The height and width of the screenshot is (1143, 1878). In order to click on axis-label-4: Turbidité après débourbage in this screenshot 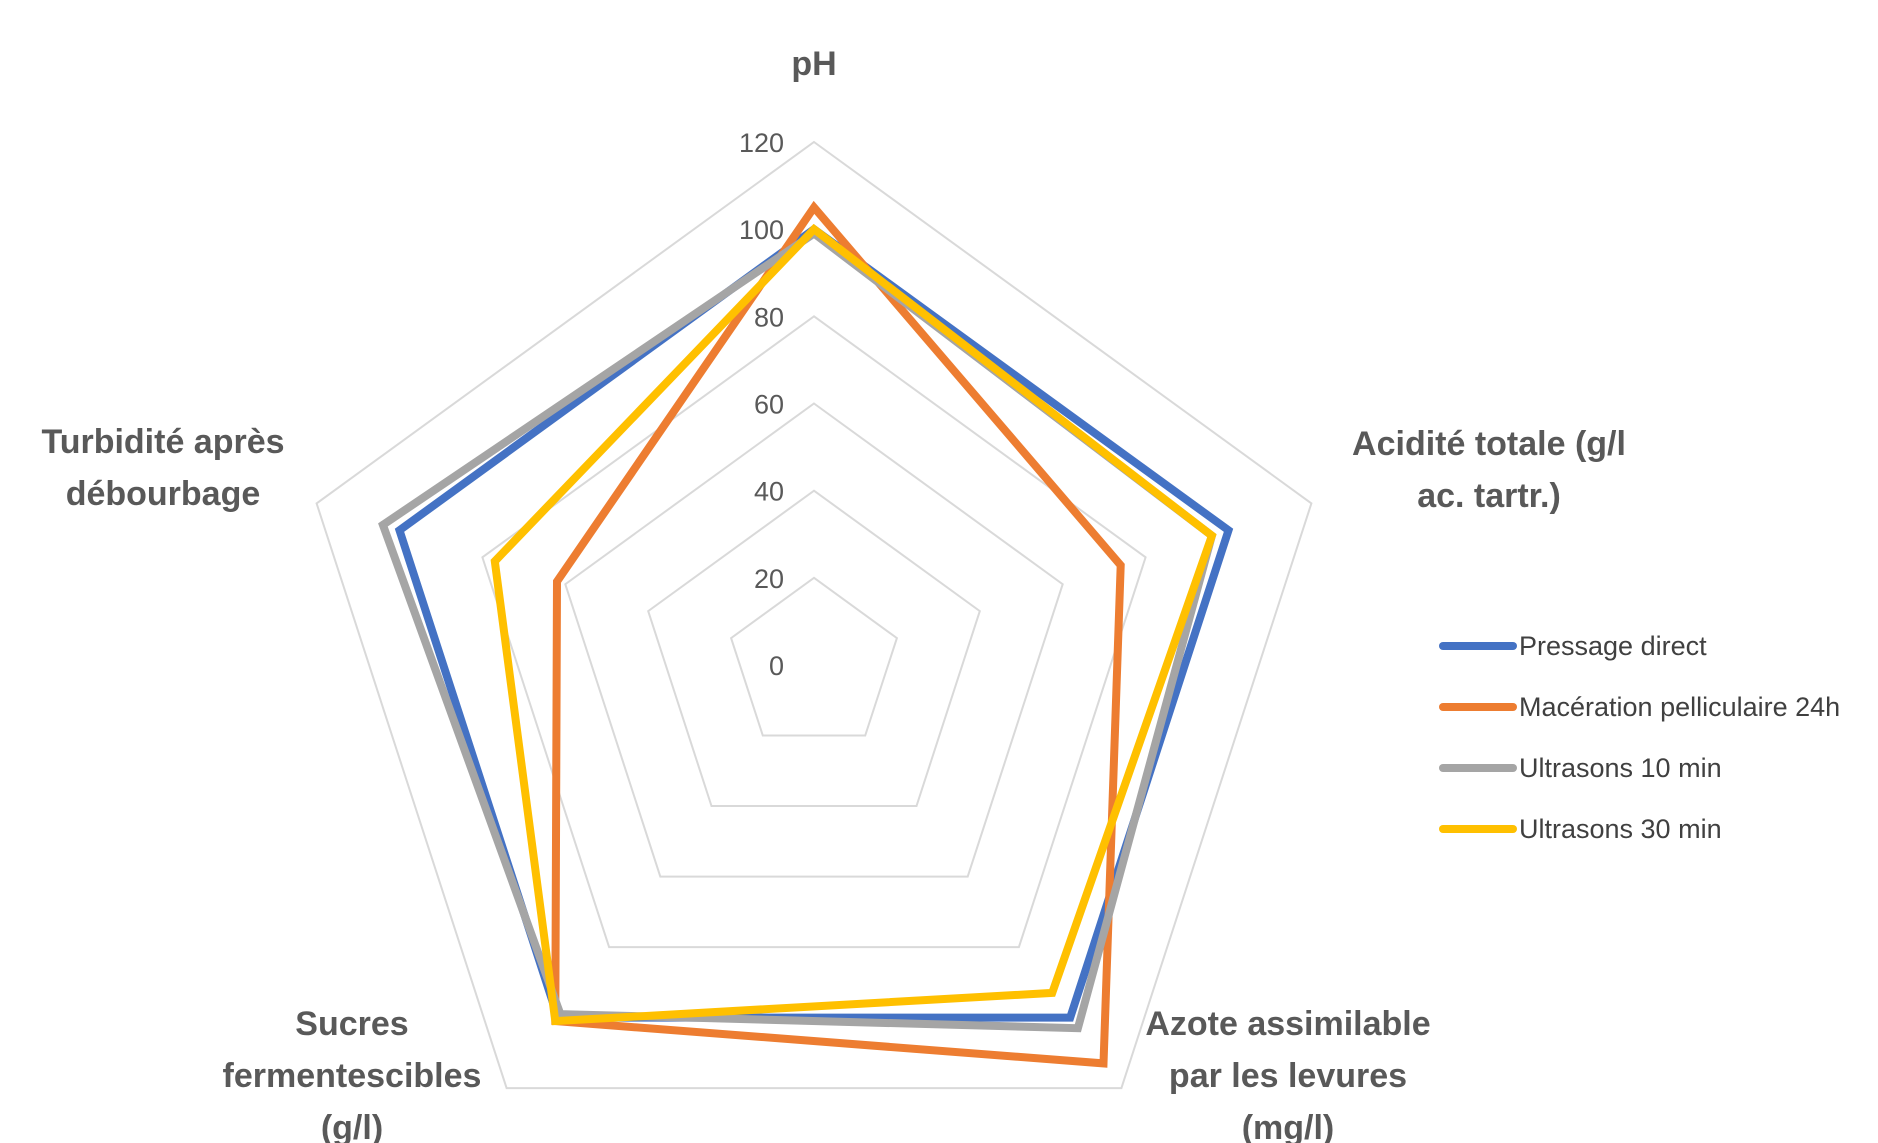, I will do `click(162, 468)`.